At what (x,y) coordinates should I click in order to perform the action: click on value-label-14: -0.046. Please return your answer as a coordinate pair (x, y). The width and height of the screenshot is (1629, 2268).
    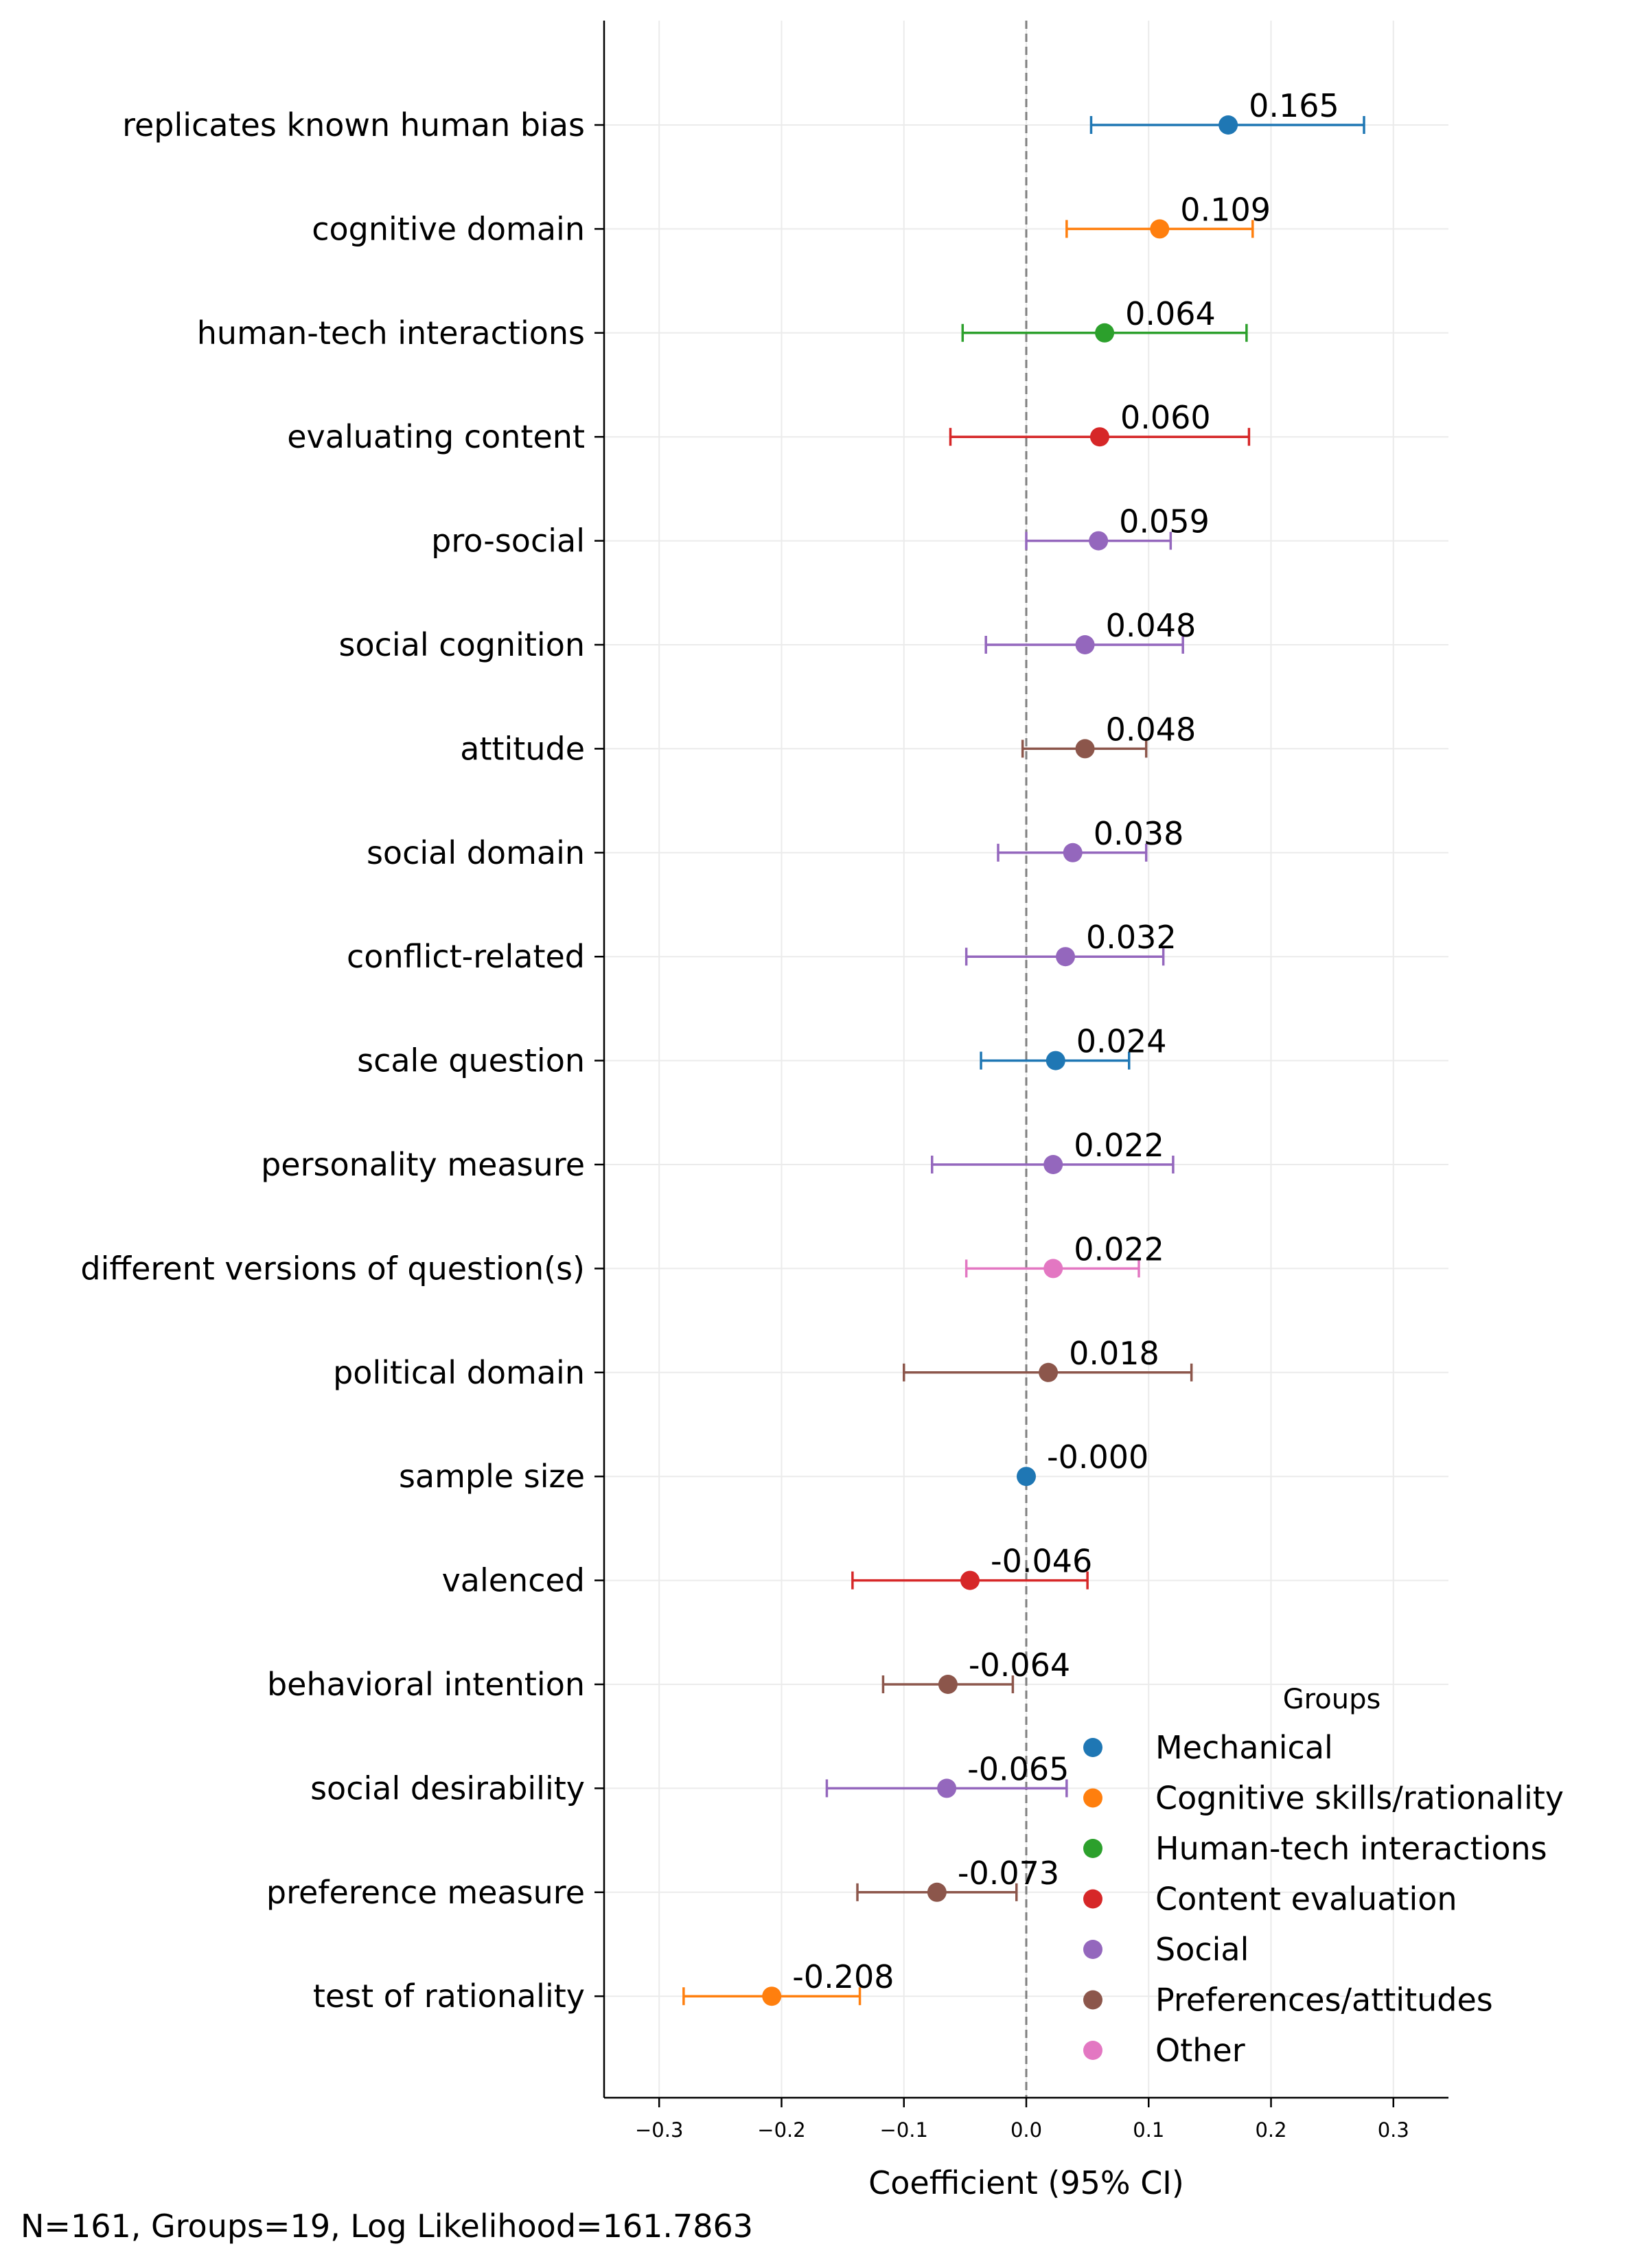
    Looking at the image, I should click on (1041, 1562).